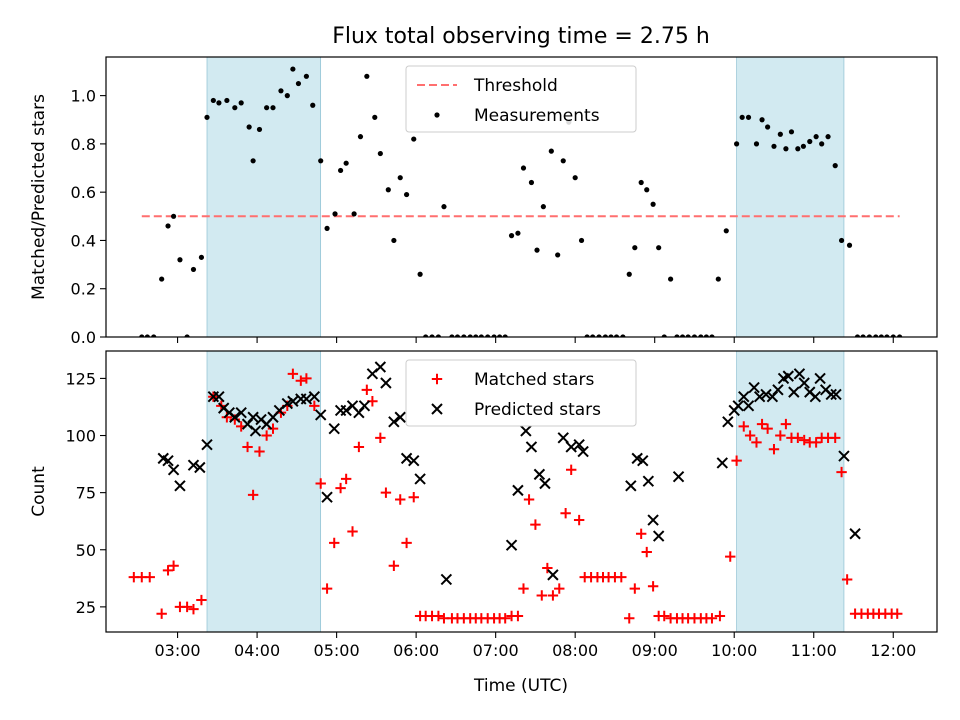 This screenshot has height=720, width=960. What do you see at coordinates (178, 650) in the screenshot?
I see `x-tick-label: 03:00` at bounding box center [178, 650].